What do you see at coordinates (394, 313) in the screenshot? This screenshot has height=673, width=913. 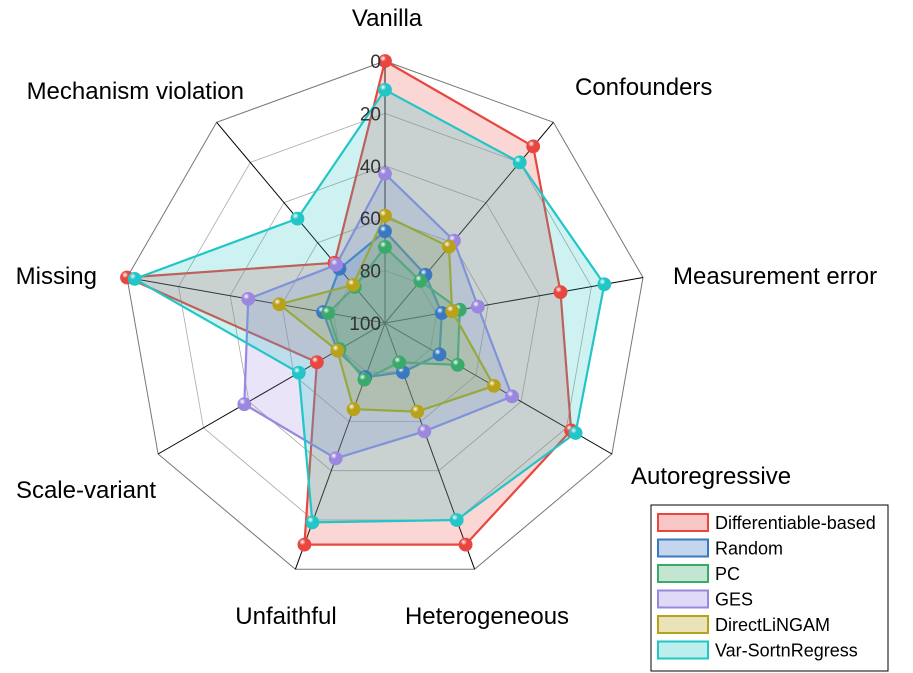 I see `series-area-pc` at bounding box center [394, 313].